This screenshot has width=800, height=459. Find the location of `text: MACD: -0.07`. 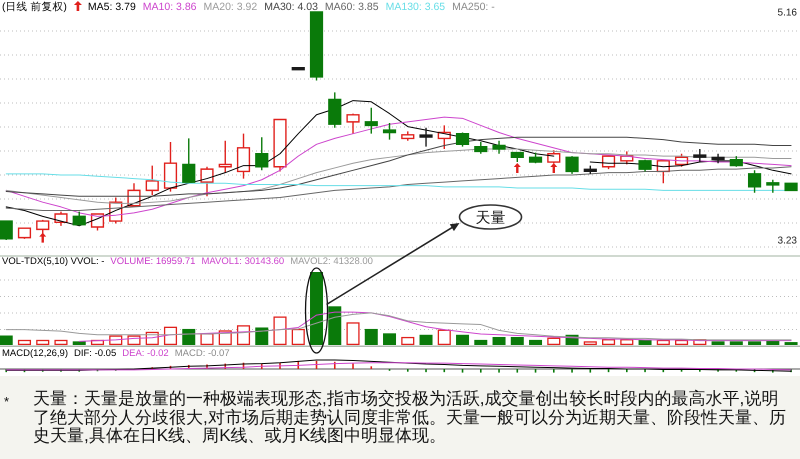

text: MACD: -0.07 is located at coordinates (202, 353).